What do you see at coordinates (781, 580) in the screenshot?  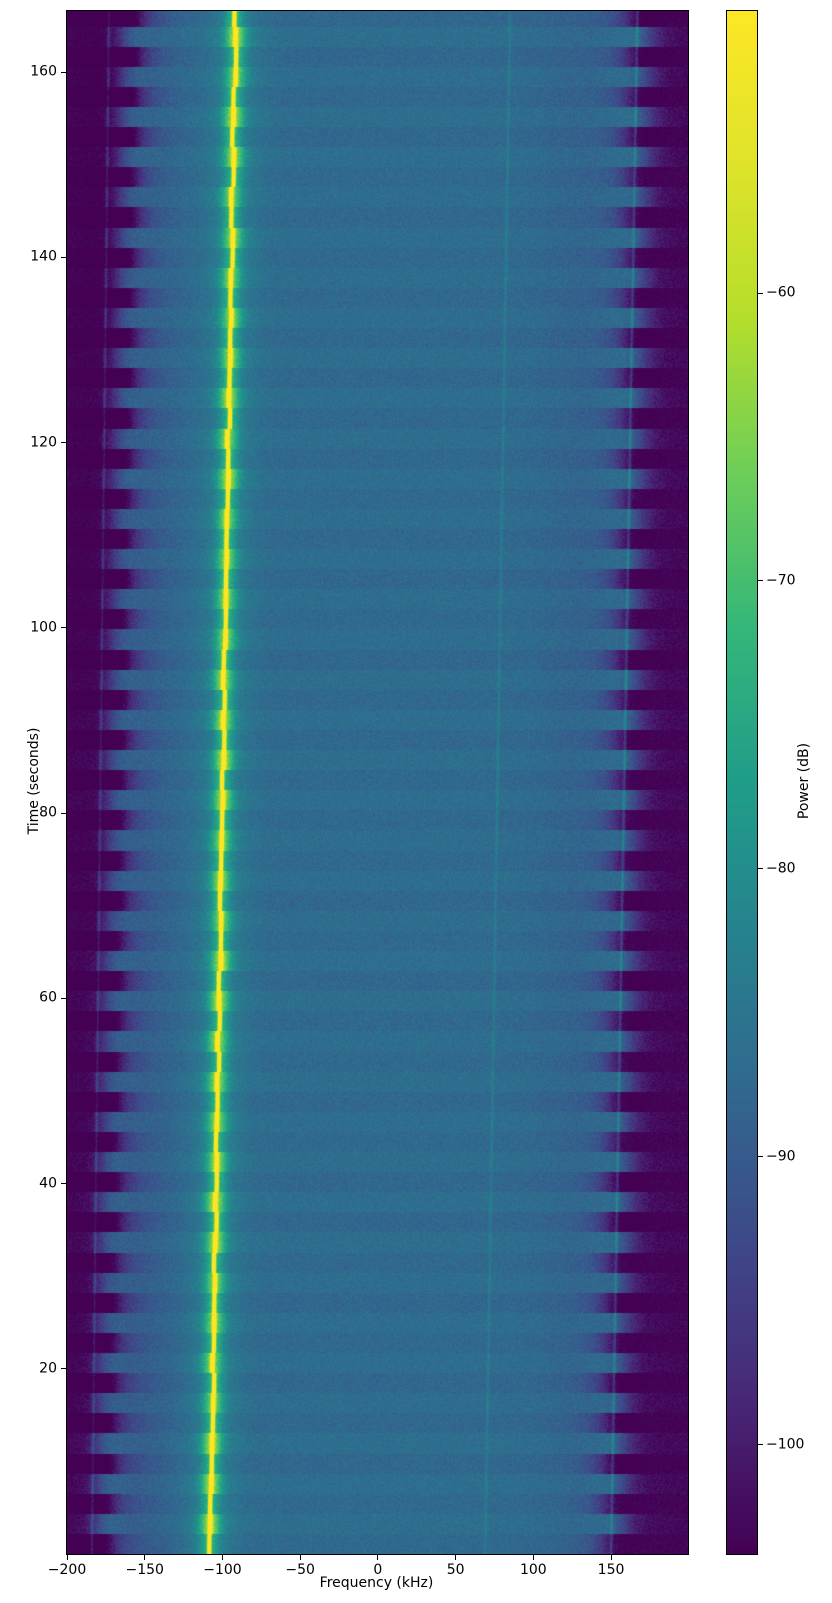 I see `colorbar-tick-label: −70` at bounding box center [781, 580].